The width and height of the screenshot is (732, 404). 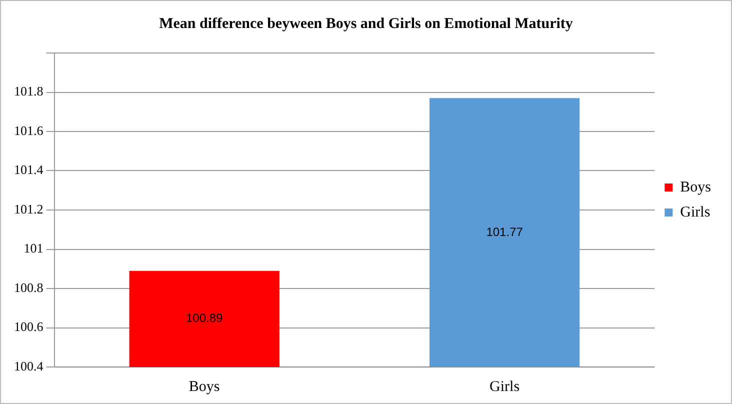 I want to click on y-tick-label: 101.8, so click(x=29, y=91).